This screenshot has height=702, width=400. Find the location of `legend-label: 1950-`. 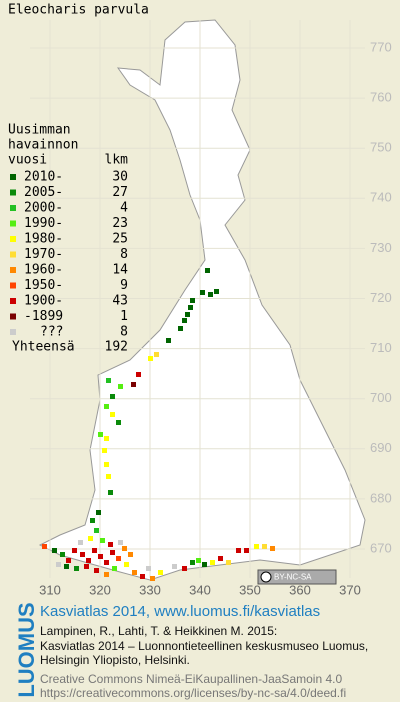

legend-label: 1950- is located at coordinates (43, 285).